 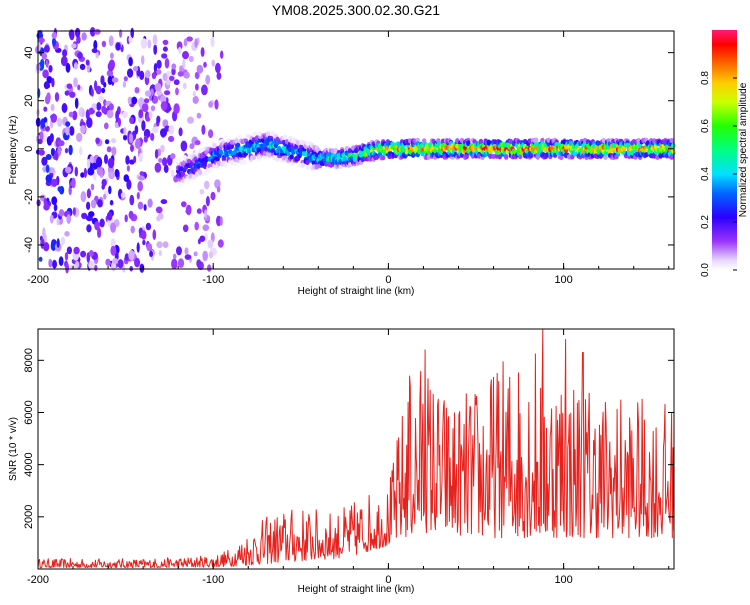 What do you see at coordinates (13, 449) in the screenshot?
I see `snr-y-label: SNR (10 * v/v)` at bounding box center [13, 449].